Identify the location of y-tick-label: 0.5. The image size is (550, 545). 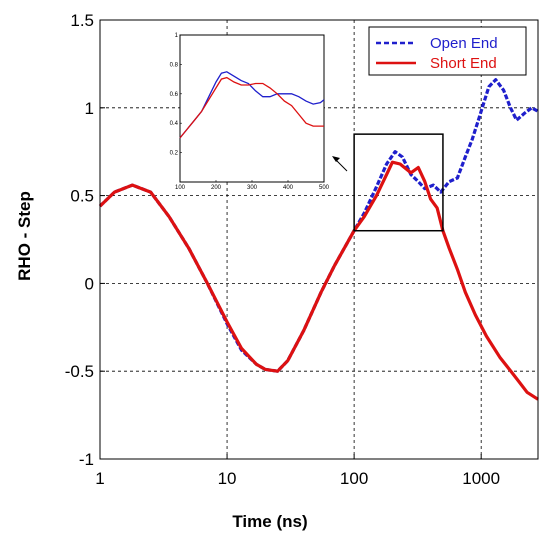
(82, 196).